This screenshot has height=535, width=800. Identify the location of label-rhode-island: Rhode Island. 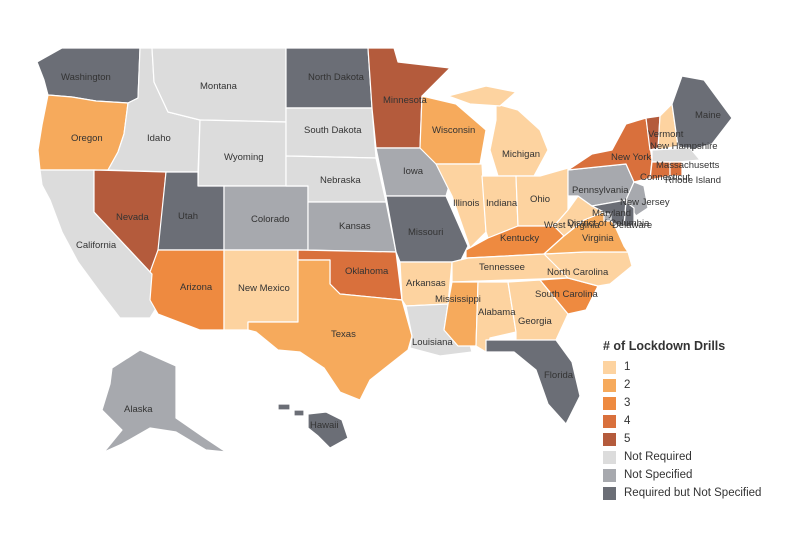
(693, 180).